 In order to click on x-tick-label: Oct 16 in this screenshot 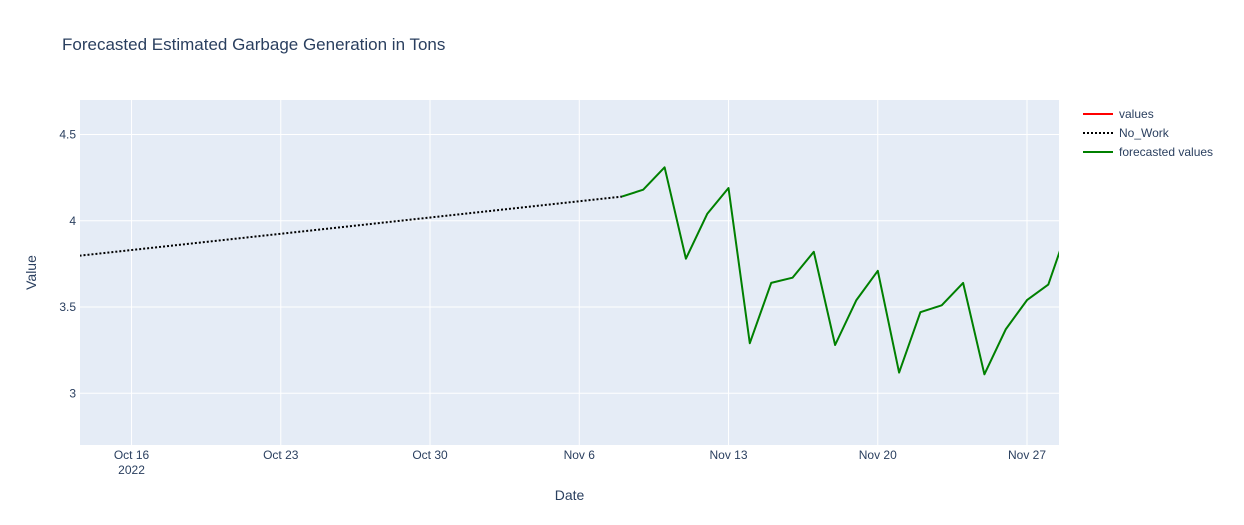, I will do `click(132, 455)`.